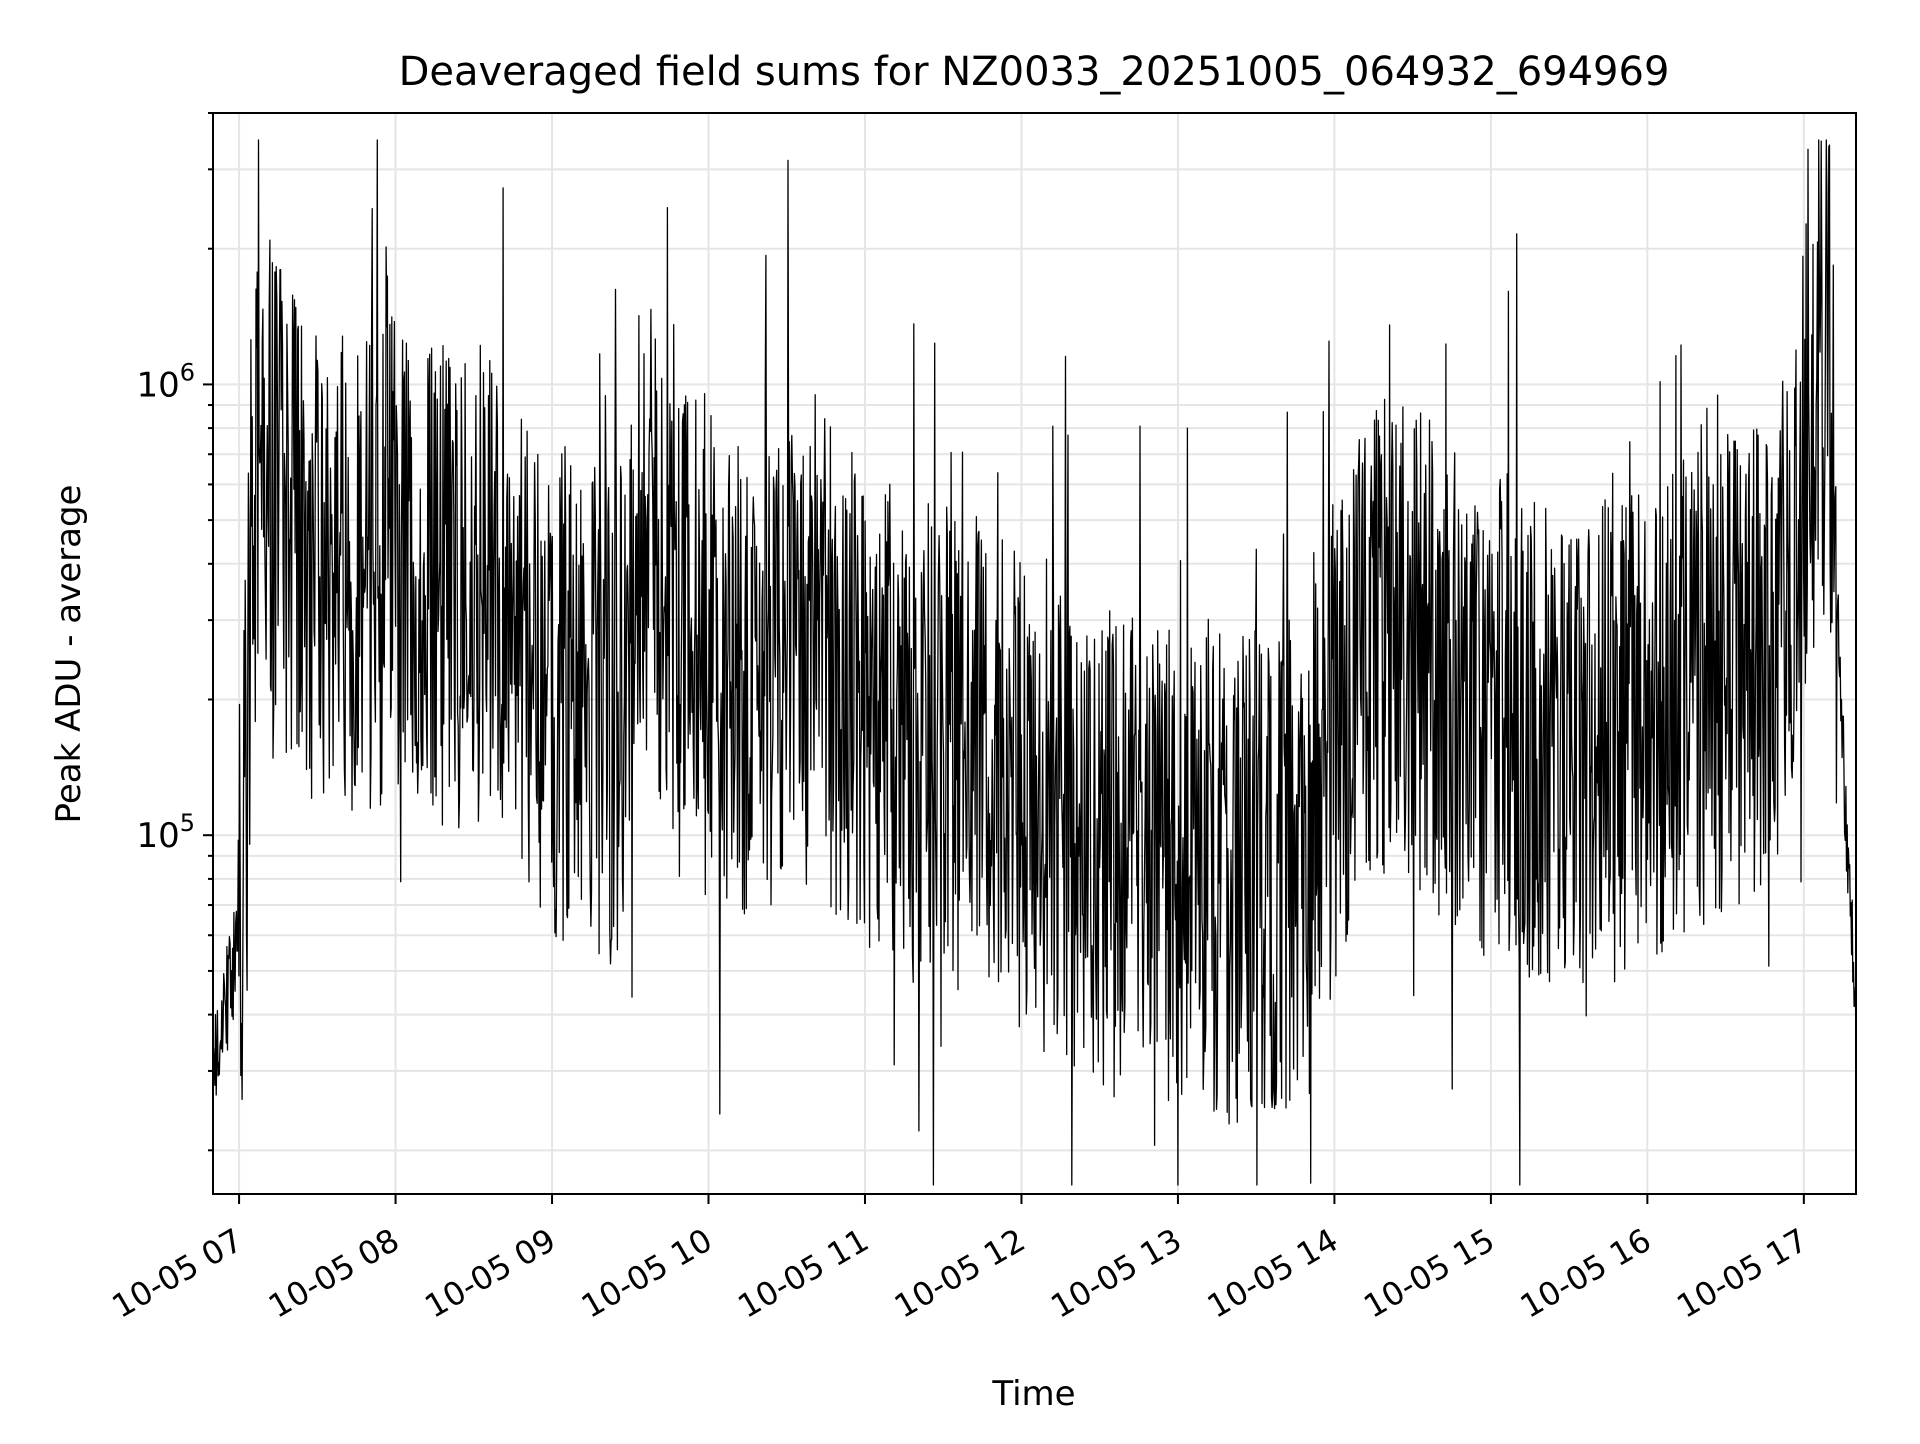  What do you see at coordinates (1033, 1394) in the screenshot?
I see `x-axis-label: Time` at bounding box center [1033, 1394].